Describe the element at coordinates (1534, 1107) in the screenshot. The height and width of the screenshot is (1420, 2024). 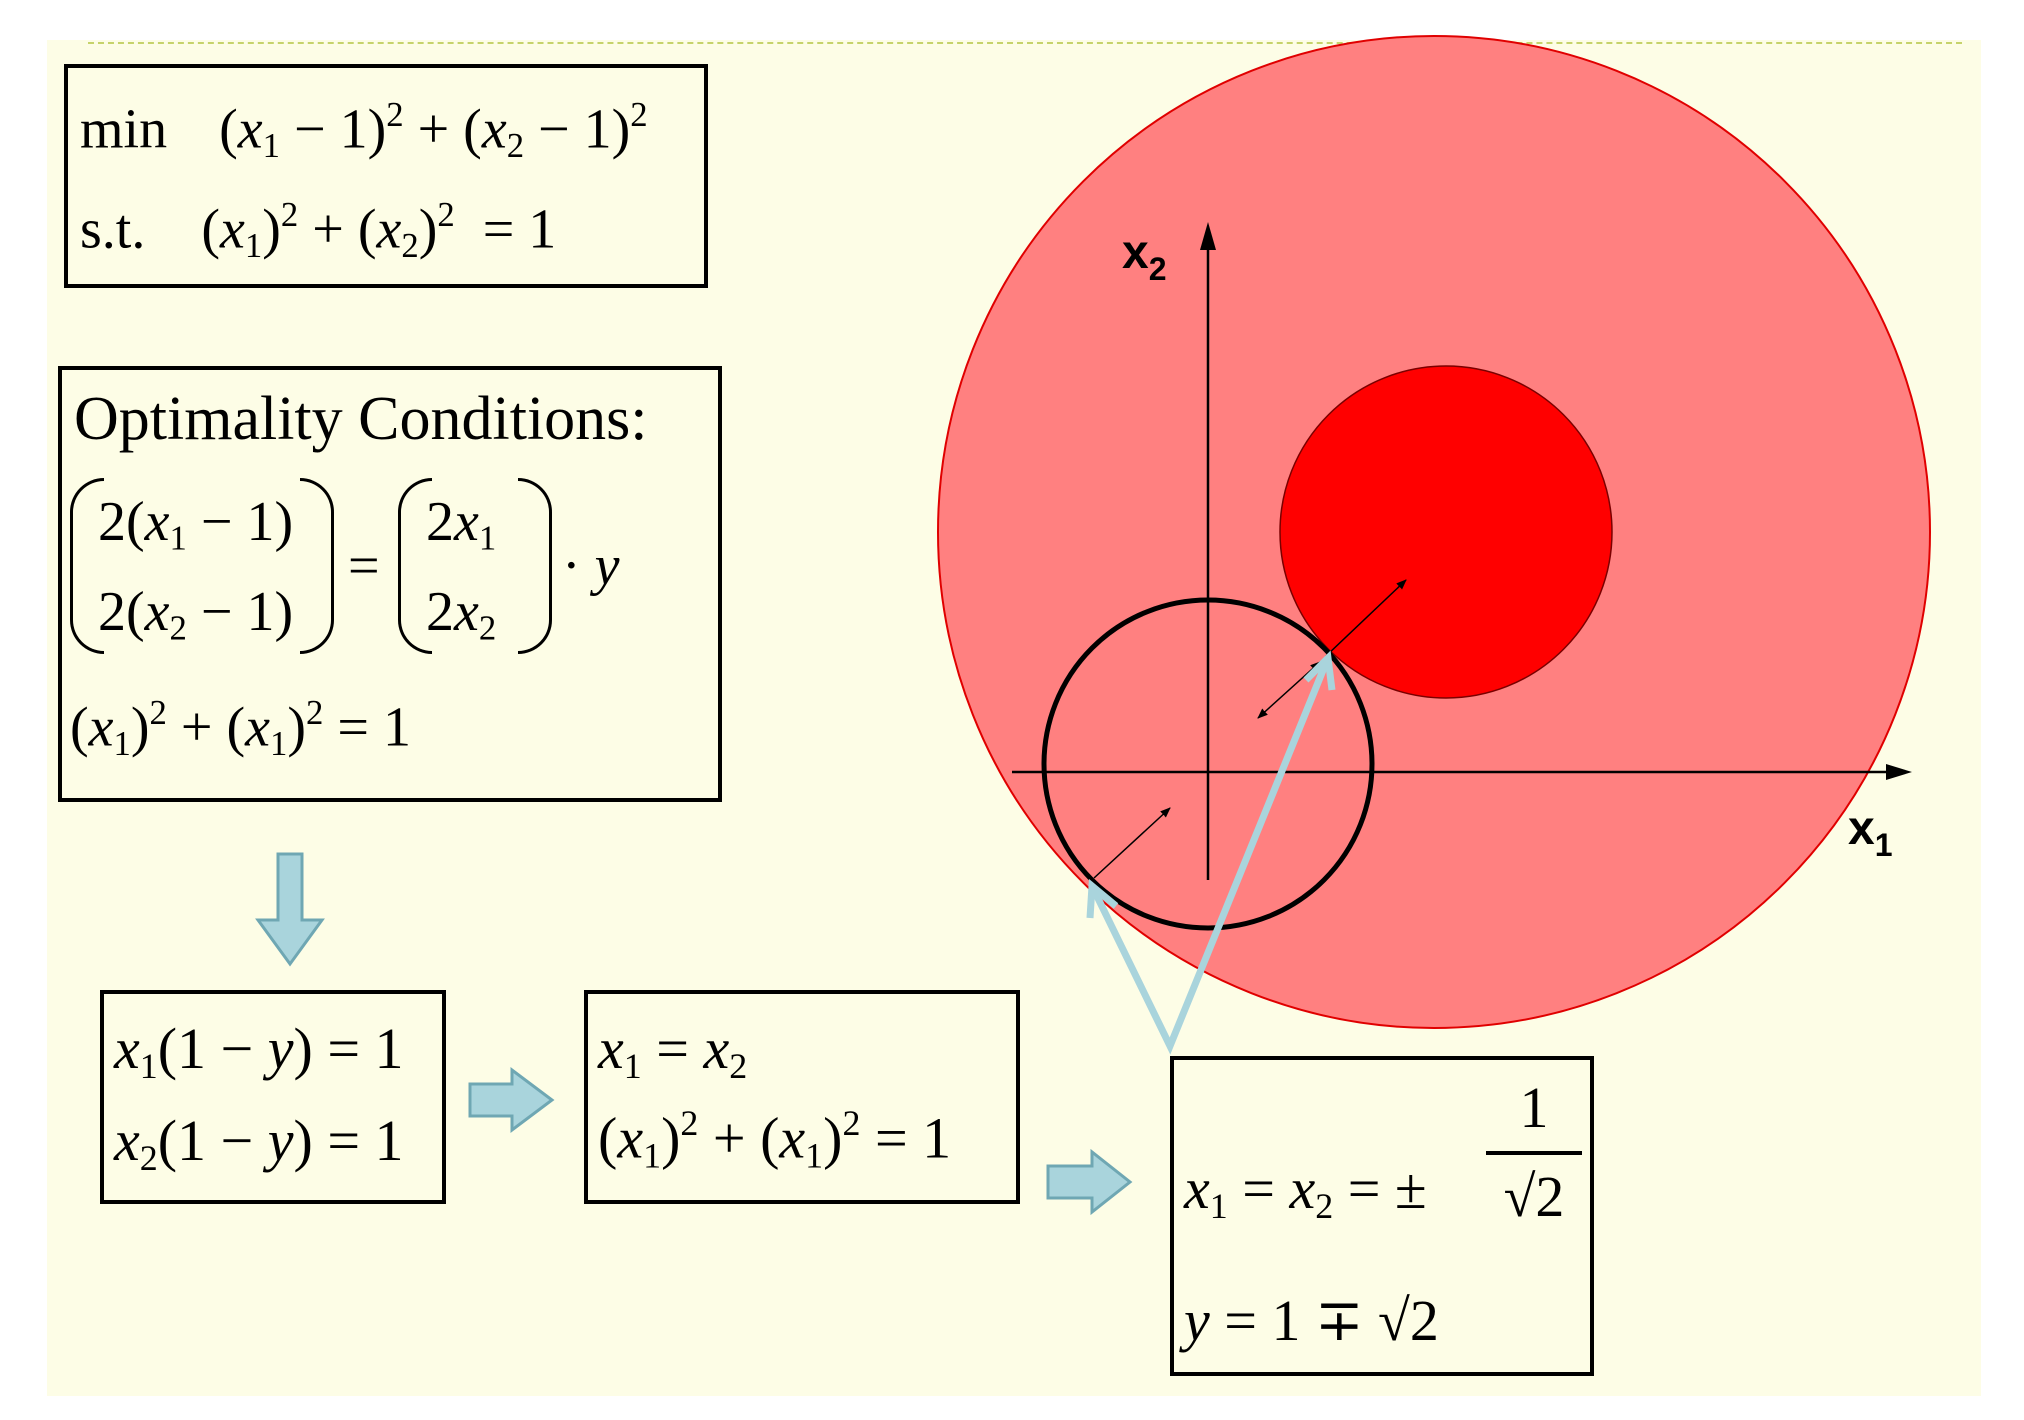
I see `fraction-numerator: 1` at that location.